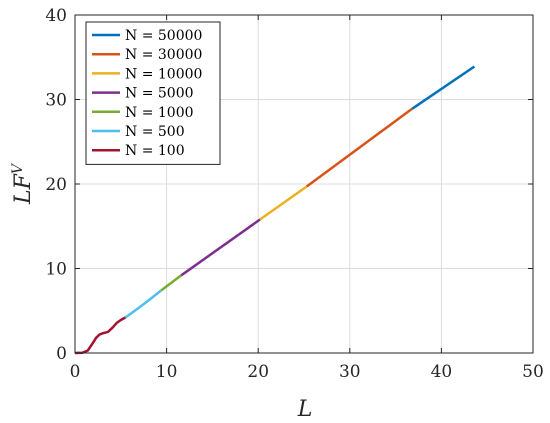  I want to click on y-tick-label: 40, so click(56, 16).